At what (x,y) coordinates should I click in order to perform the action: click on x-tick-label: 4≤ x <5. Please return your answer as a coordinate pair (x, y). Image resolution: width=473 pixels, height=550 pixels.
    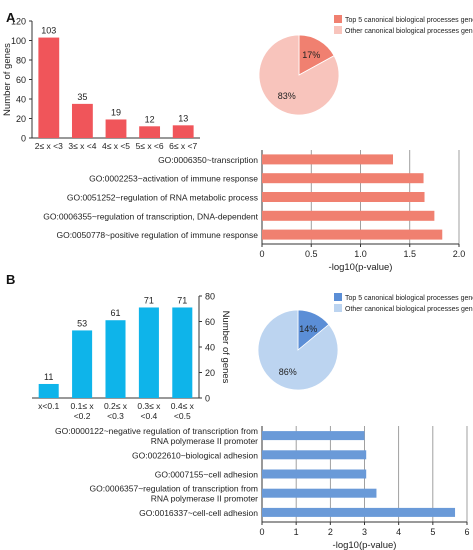
    Looking at the image, I should click on (116, 146).